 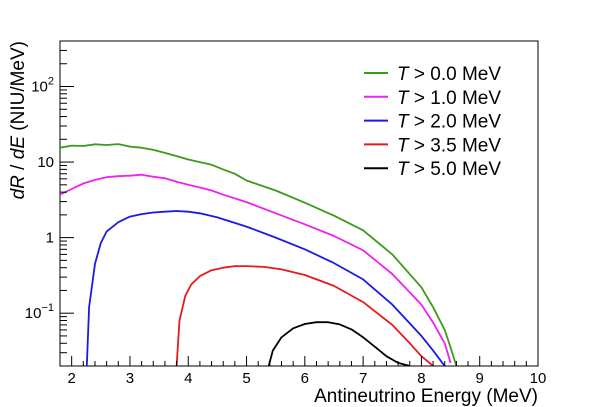 I want to click on x-tick-label: 4, so click(x=188, y=378).